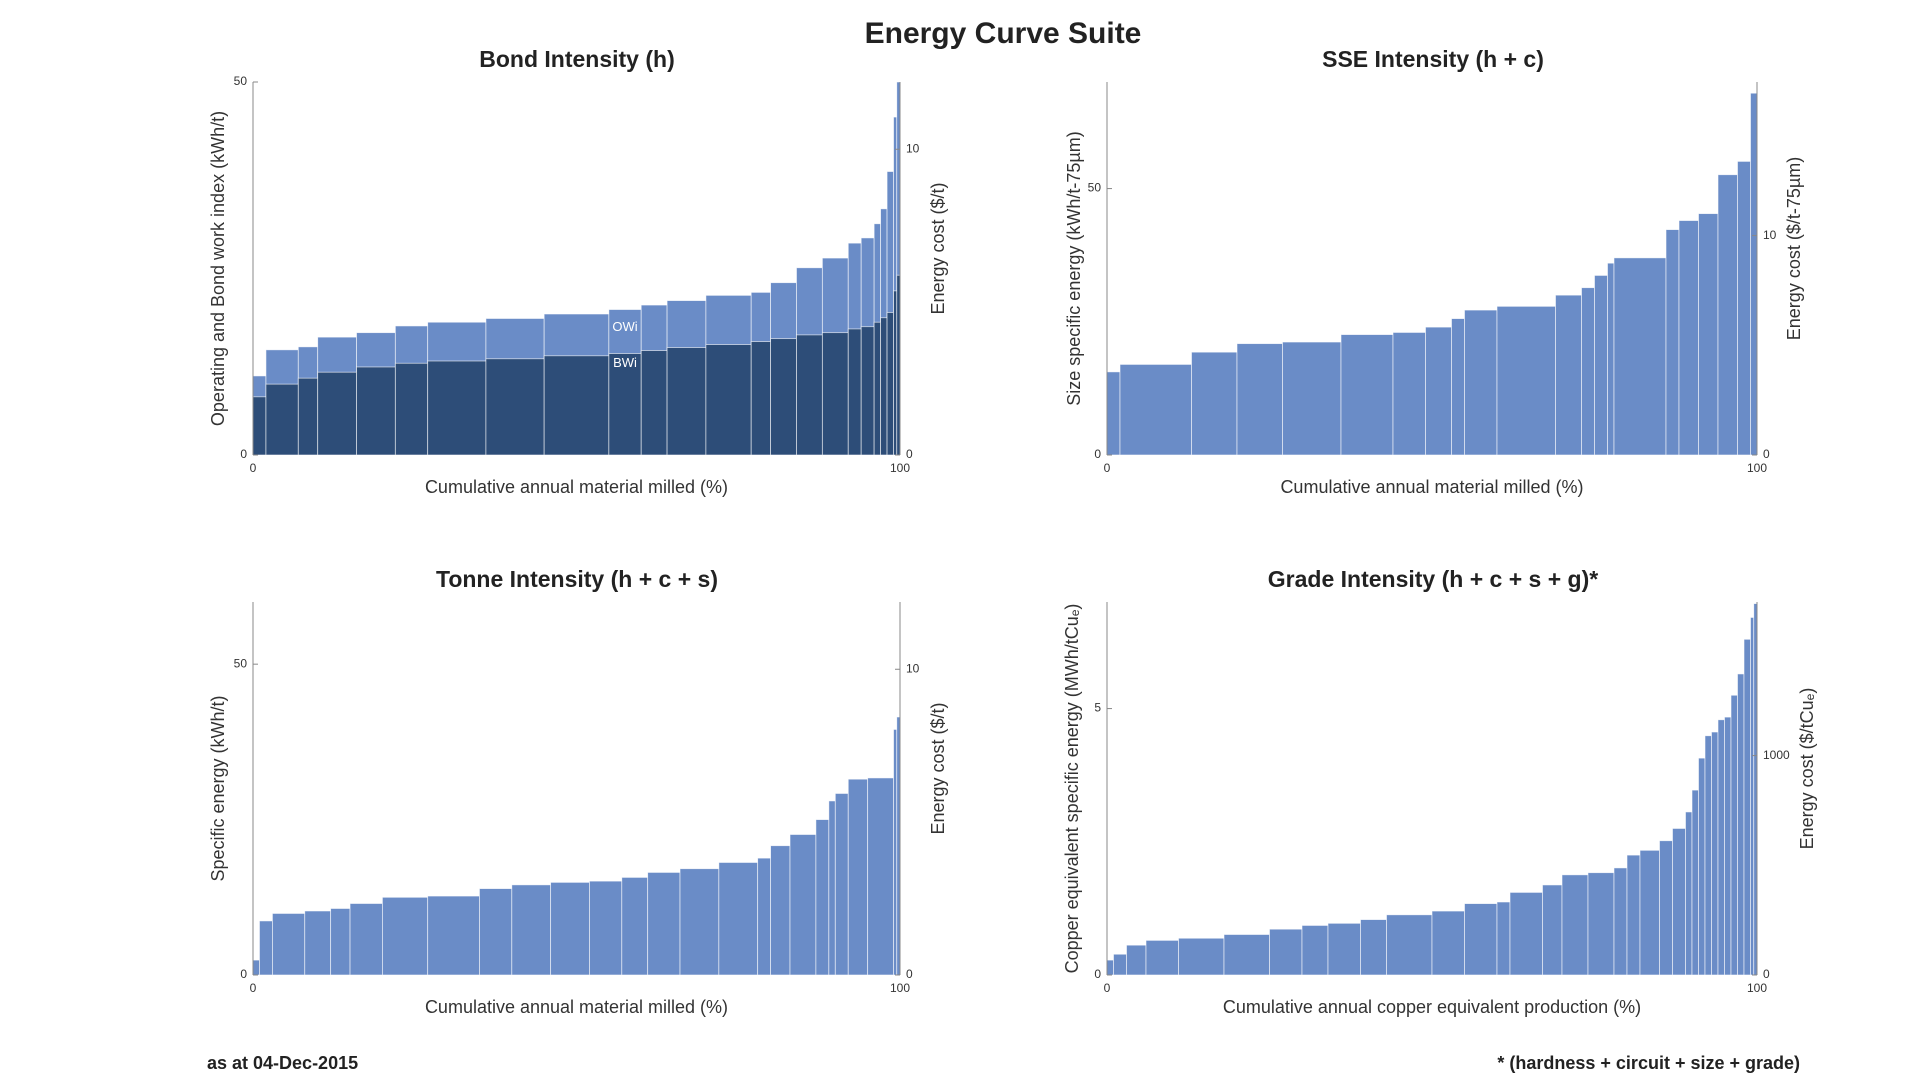 The image size is (1920, 1089). I want to click on chart-title: Grade Intensity (h + c + s + g)*, so click(1433, 579).